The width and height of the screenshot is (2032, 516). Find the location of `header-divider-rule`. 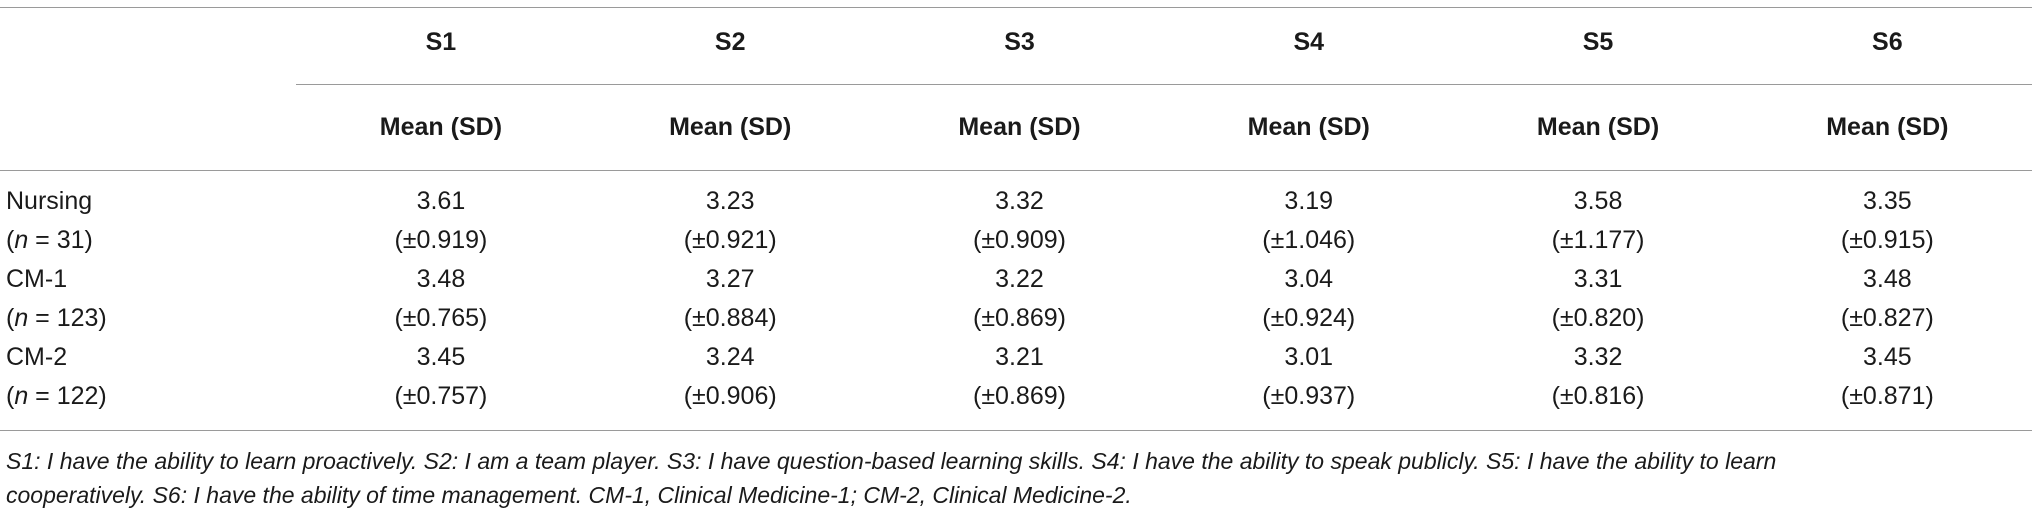

header-divider-rule is located at coordinates (1164, 84).